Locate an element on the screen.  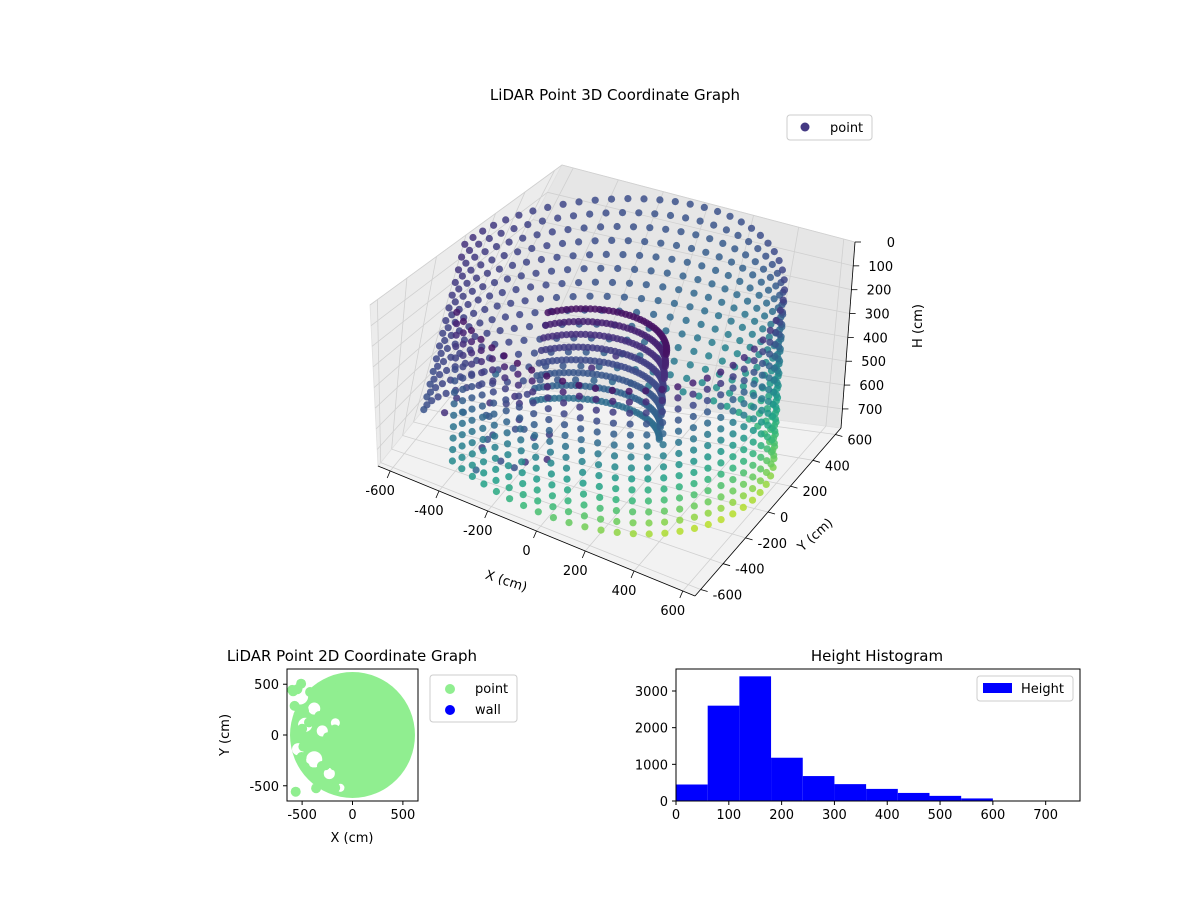
x-tick-label-3d: 400 is located at coordinates (624, 591).